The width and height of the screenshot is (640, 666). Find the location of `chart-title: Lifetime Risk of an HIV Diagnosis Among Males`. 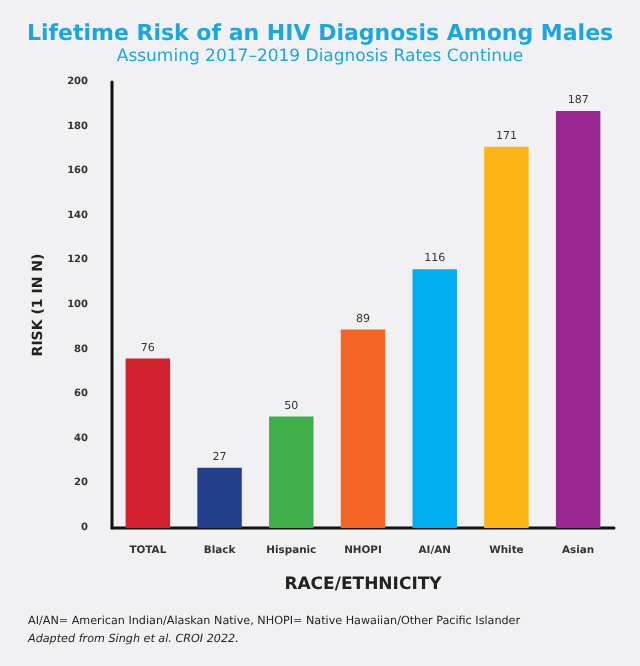

chart-title: Lifetime Risk of an HIV Diagnosis Among Males is located at coordinates (320, 33).